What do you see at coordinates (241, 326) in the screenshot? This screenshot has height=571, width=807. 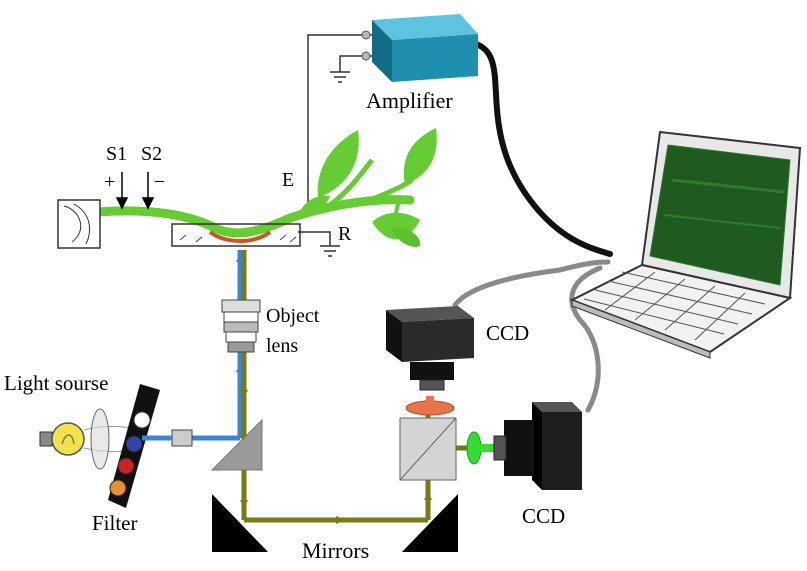 I see `object-lens` at bounding box center [241, 326].